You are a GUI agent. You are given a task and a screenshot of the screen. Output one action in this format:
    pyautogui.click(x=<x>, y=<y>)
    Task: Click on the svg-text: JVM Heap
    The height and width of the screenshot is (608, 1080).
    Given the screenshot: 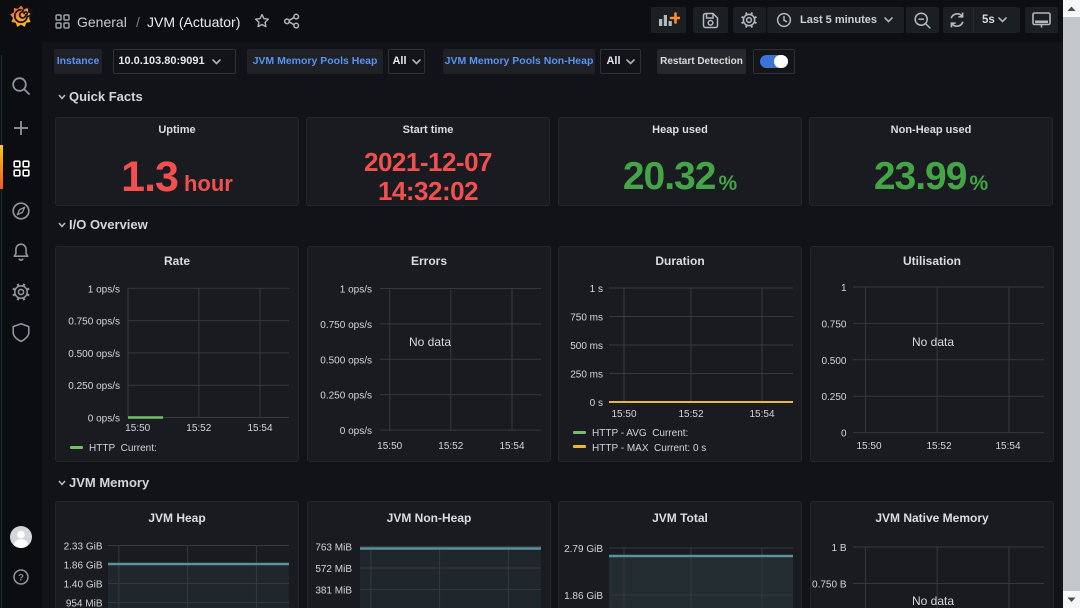 What is the action you would take?
    pyautogui.click(x=176, y=518)
    